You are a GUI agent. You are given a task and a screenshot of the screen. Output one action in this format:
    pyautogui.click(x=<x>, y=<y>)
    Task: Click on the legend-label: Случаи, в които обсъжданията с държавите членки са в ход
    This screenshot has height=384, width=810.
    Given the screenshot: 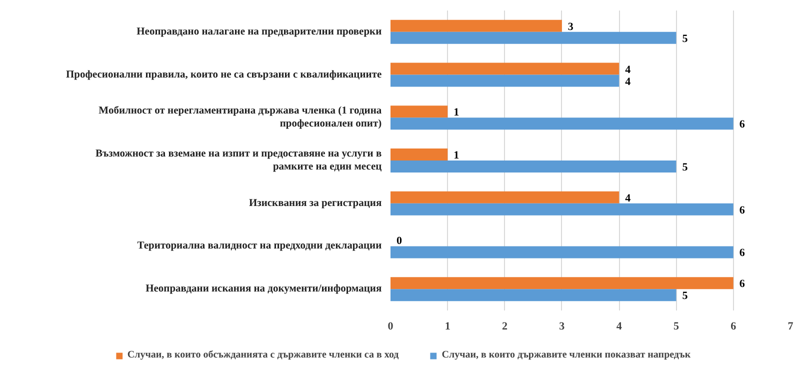 What is the action you would take?
    pyautogui.click(x=263, y=355)
    